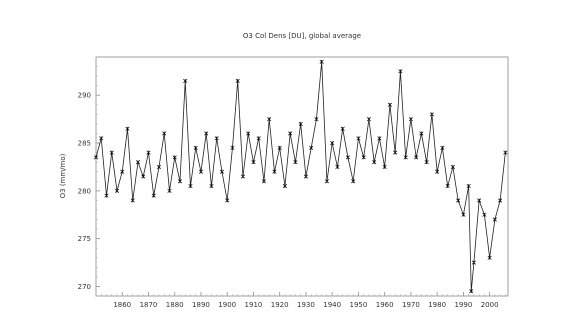 The width and height of the screenshot is (583, 324). What do you see at coordinates (437, 305) in the screenshot?
I see `x-tick-label: 1980` at bounding box center [437, 305].